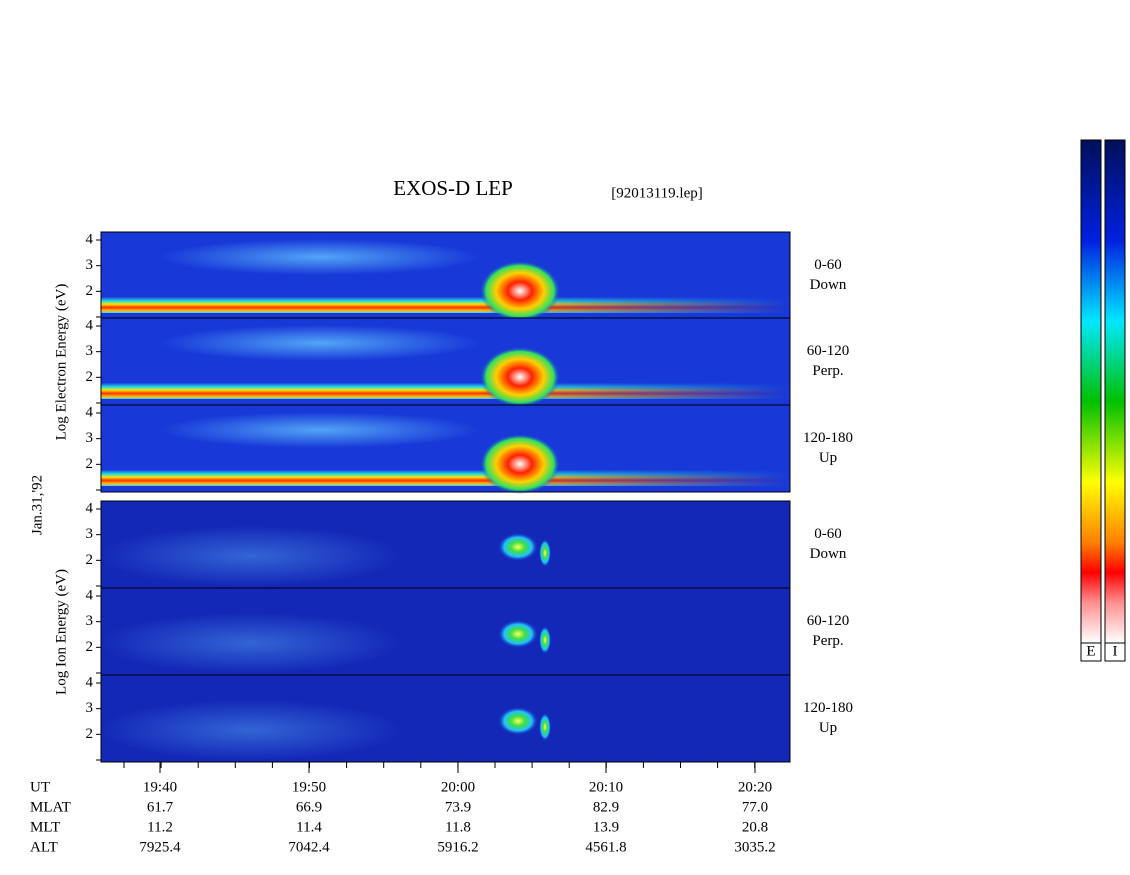 Image resolution: width=1130 pixels, height=875 pixels. What do you see at coordinates (160, 787) in the screenshot?
I see `row-value: 19:40` at bounding box center [160, 787].